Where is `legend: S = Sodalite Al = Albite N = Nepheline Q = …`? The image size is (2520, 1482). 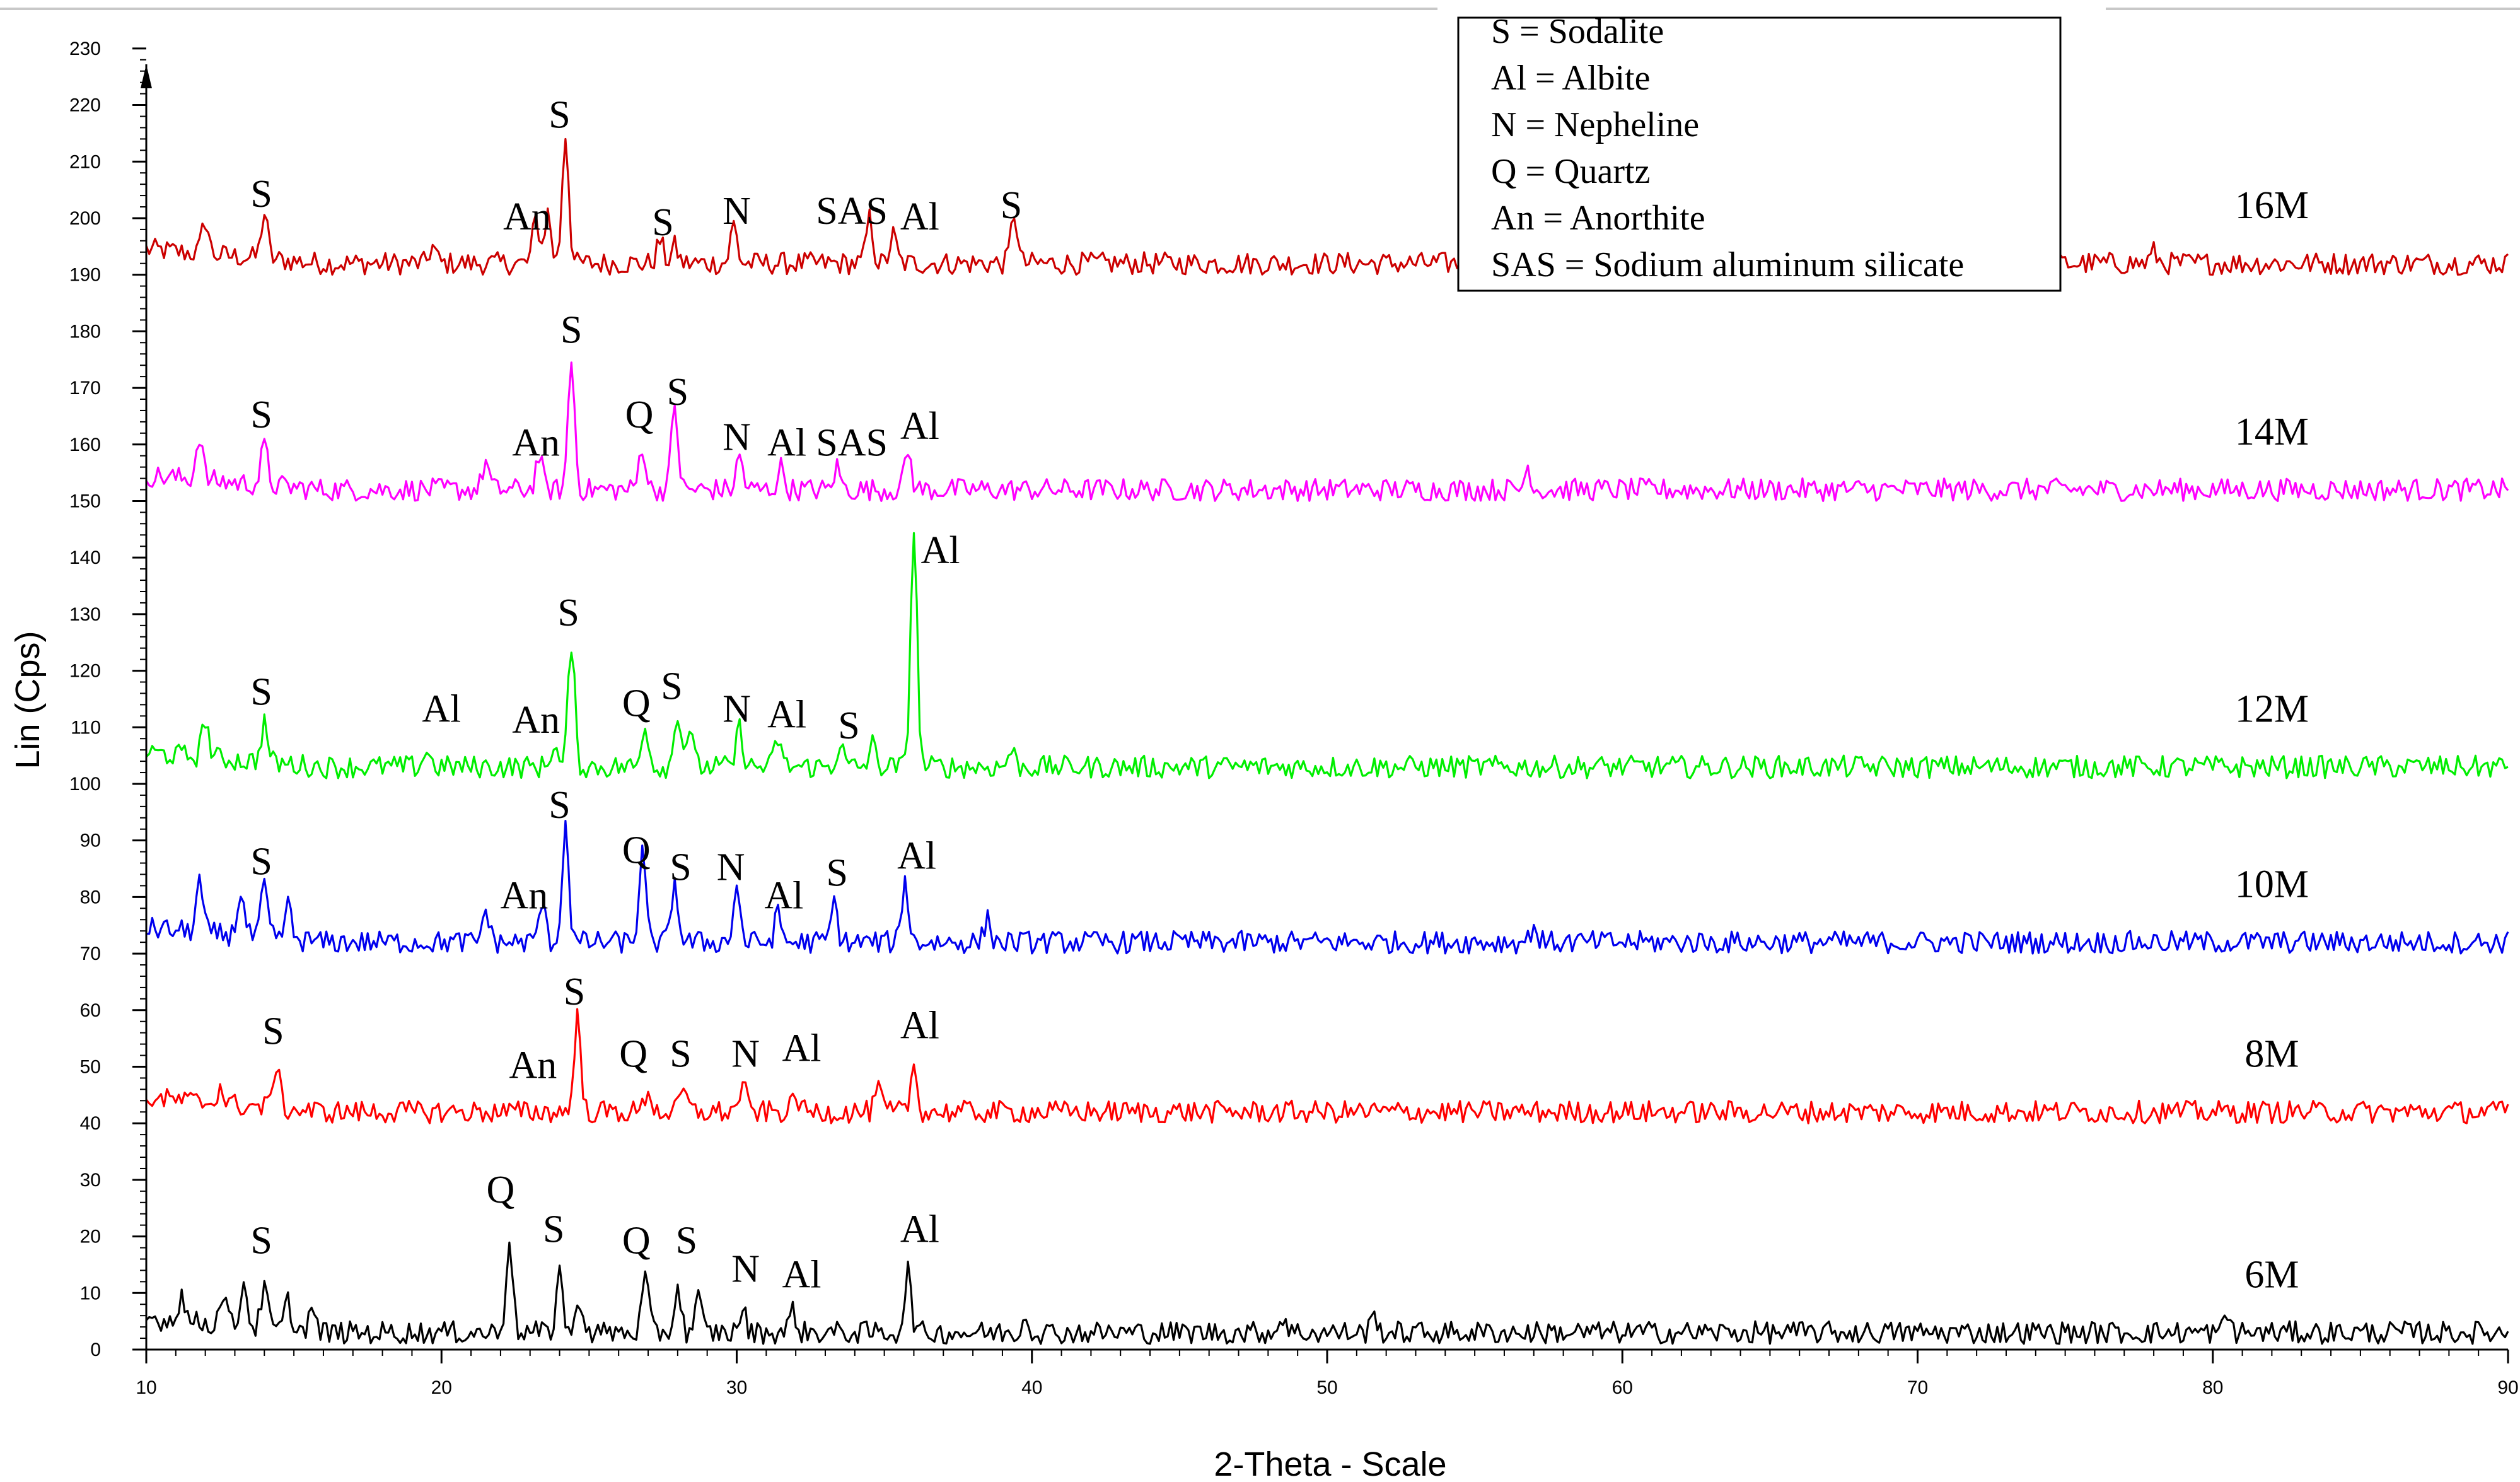 legend: S = Sodalite Al = Albite N = Nepheline Q = … is located at coordinates (1759, 152).